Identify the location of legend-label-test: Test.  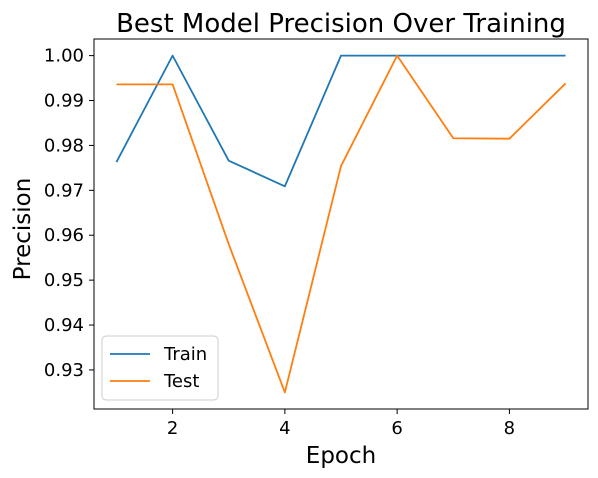
(181, 381).